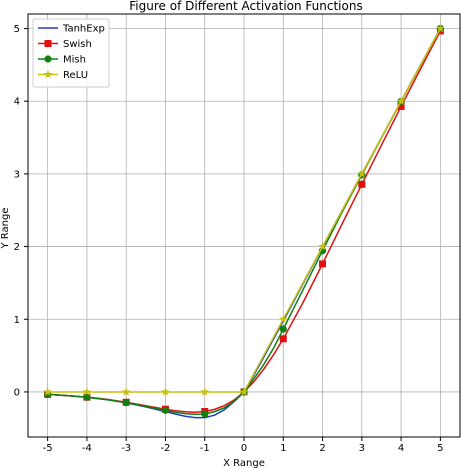 The width and height of the screenshot is (462, 468). Describe the element at coordinates (401, 448) in the screenshot. I see `x-tick-label-9: 4` at that location.